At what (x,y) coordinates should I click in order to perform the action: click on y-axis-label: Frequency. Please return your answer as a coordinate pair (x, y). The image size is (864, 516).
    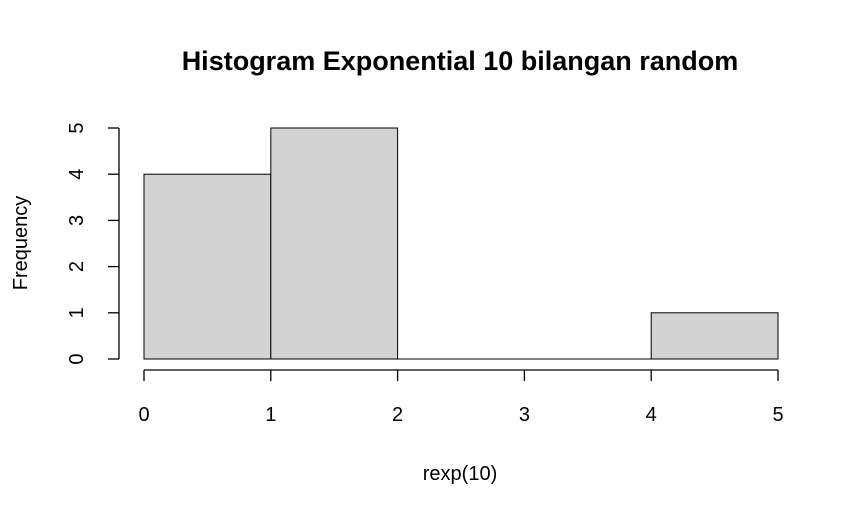
    Looking at the image, I should click on (21, 243).